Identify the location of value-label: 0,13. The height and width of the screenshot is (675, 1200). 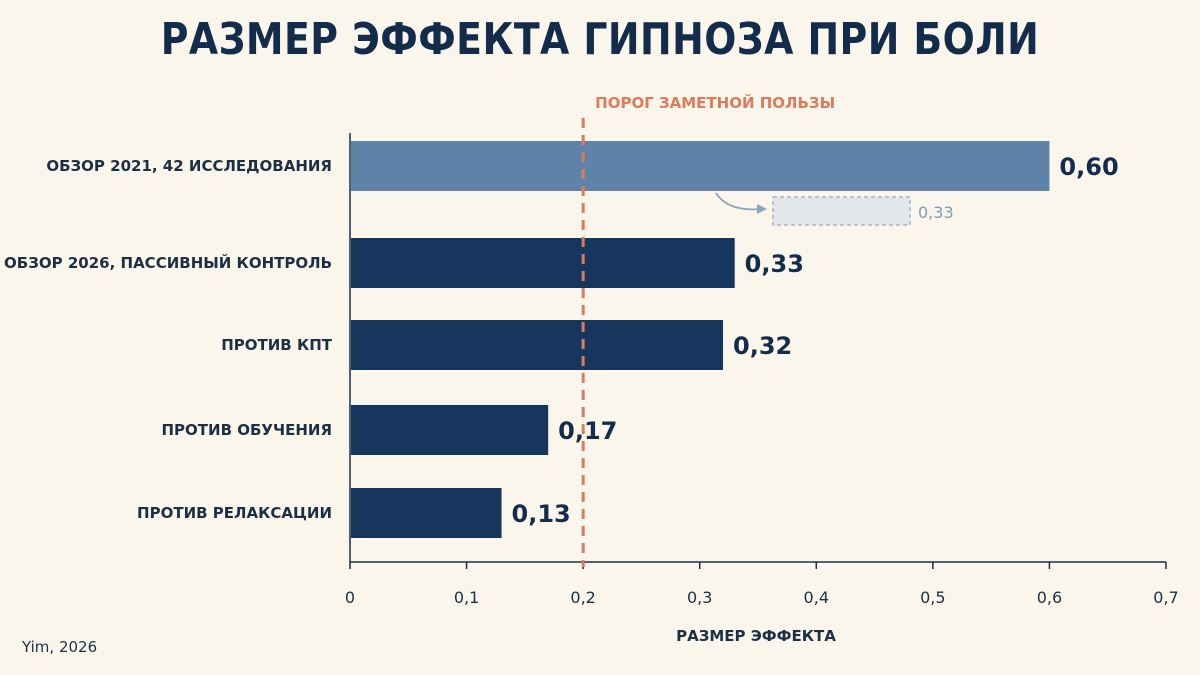
(541, 514).